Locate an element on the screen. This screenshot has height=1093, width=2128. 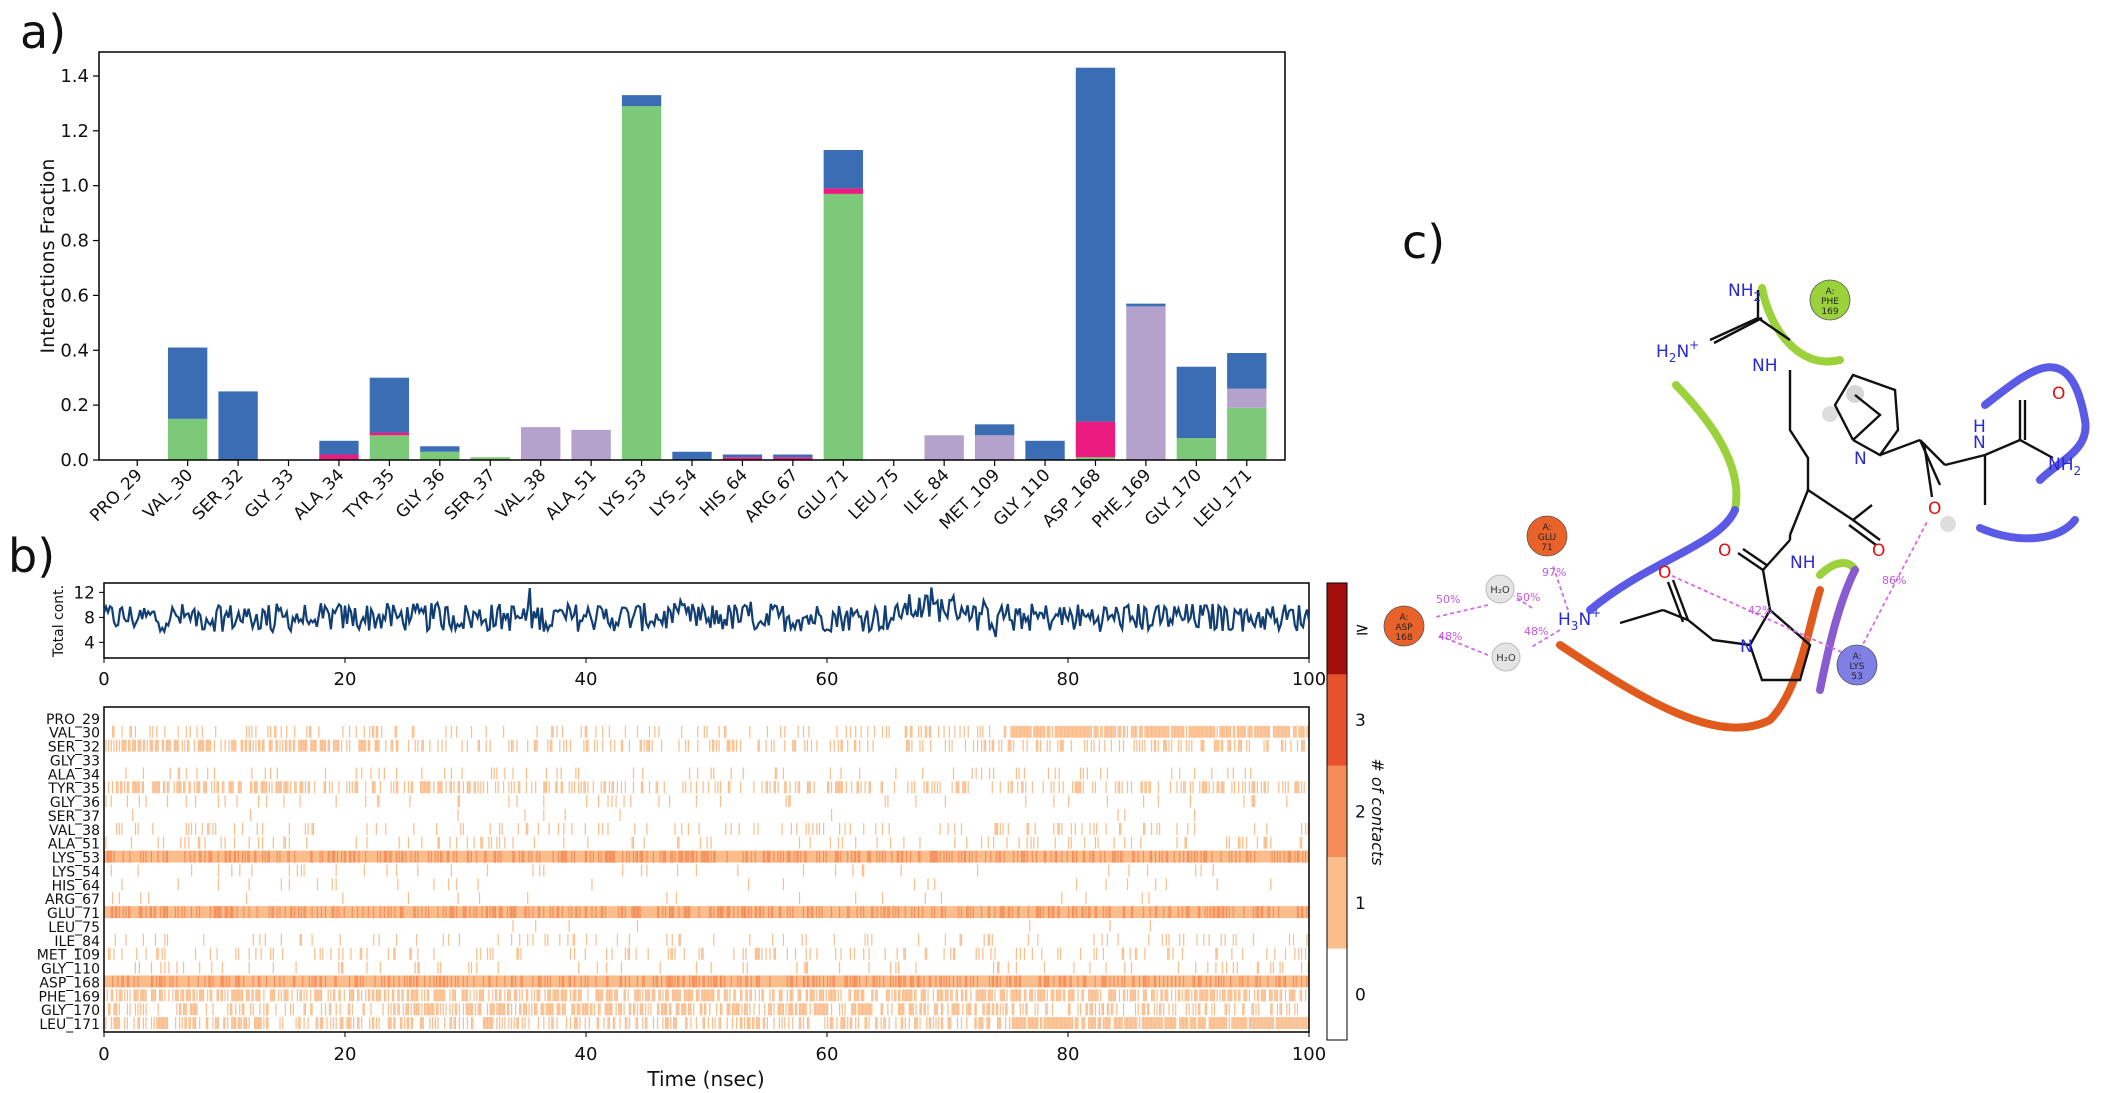
bar-segment-ARG_67-hbond is located at coordinates (793, 456).